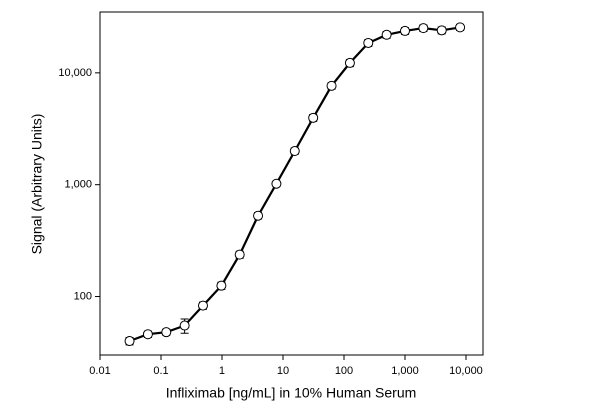 This screenshot has width=600, height=409. Describe the element at coordinates (466, 371) in the screenshot. I see `x-tick-label: 10,000` at that location.